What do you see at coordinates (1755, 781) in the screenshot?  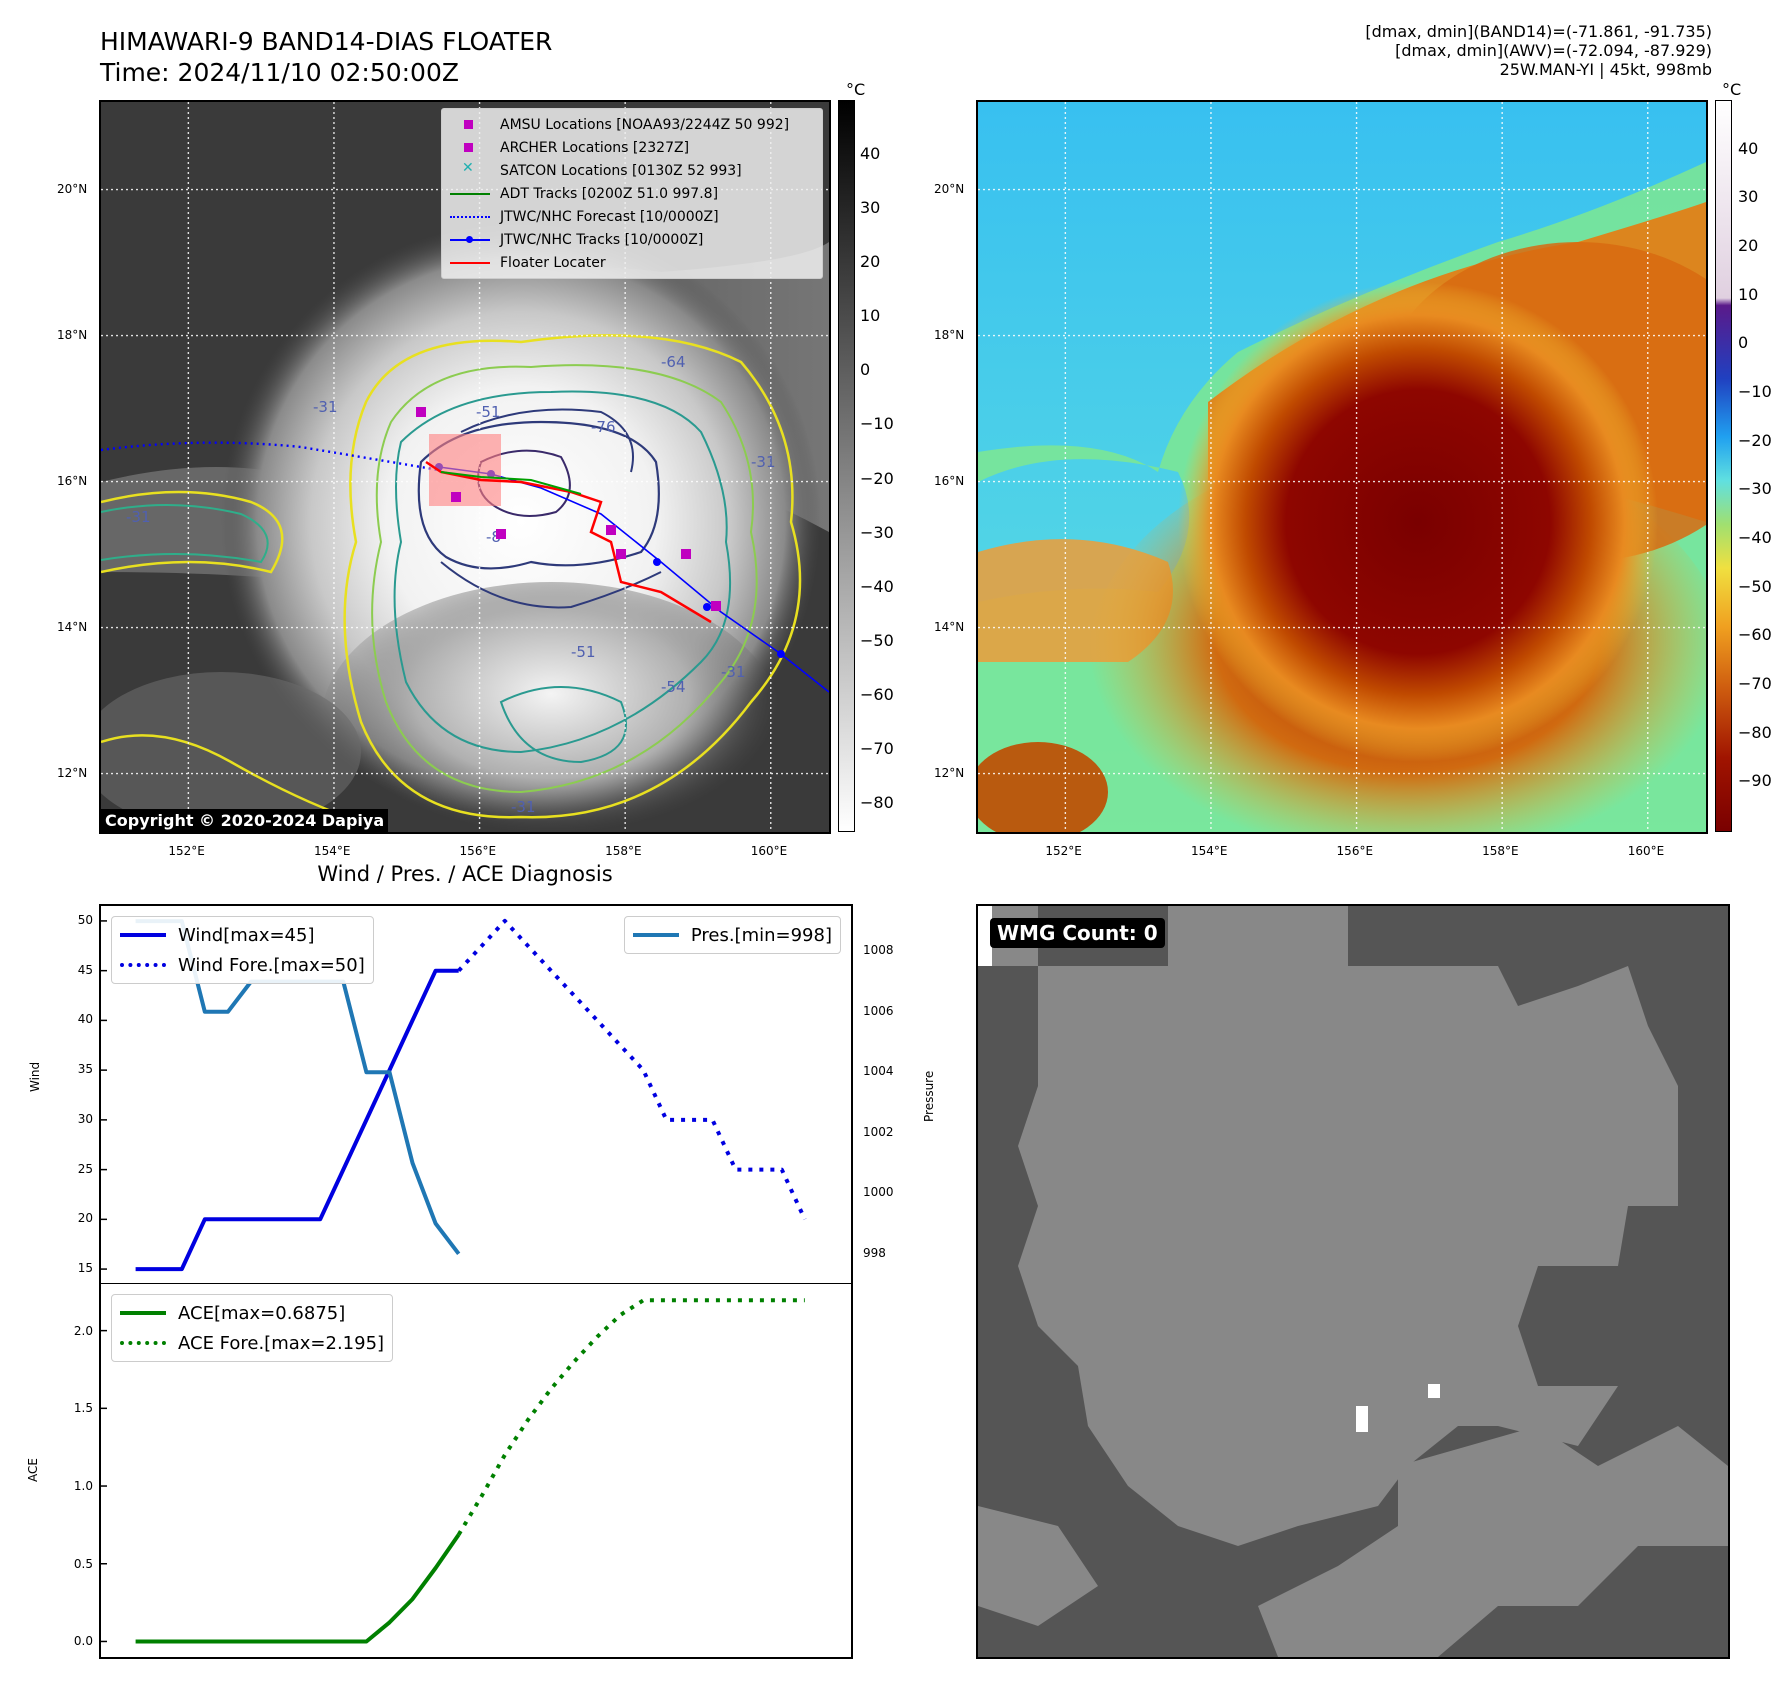 I see `colorbar-tick-label: −90` at bounding box center [1755, 781].